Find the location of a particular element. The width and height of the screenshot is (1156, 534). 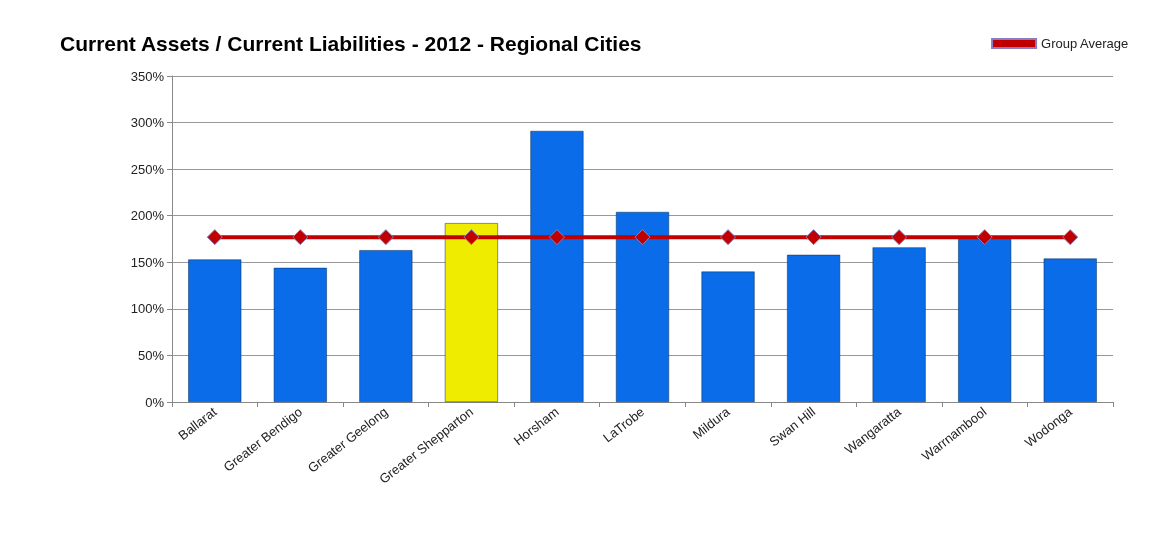

y-tick-label: 150% is located at coordinates (147, 262).